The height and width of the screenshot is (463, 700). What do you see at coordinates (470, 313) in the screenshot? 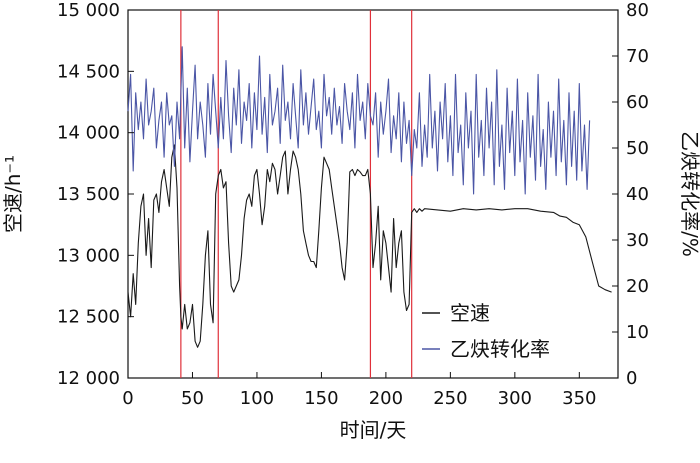
I see `legend-label-airspeed: 空速` at bounding box center [470, 313].